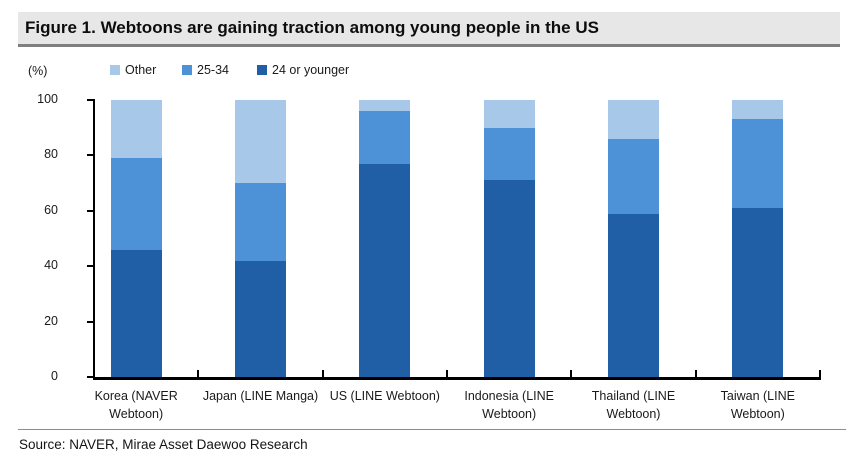  Describe the element at coordinates (187, 70) in the screenshot. I see `legend-25-34-swatch-icon` at that location.